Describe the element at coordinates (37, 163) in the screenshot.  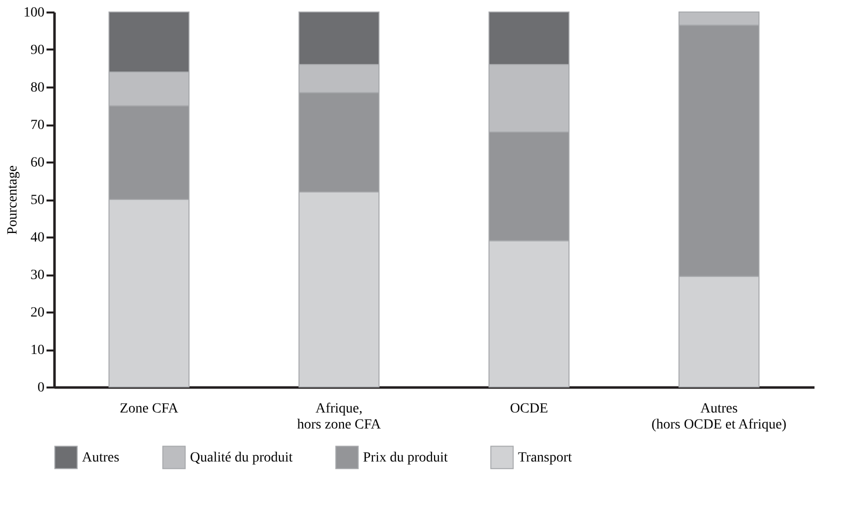
I see `y-tick-label: 60` at that location.